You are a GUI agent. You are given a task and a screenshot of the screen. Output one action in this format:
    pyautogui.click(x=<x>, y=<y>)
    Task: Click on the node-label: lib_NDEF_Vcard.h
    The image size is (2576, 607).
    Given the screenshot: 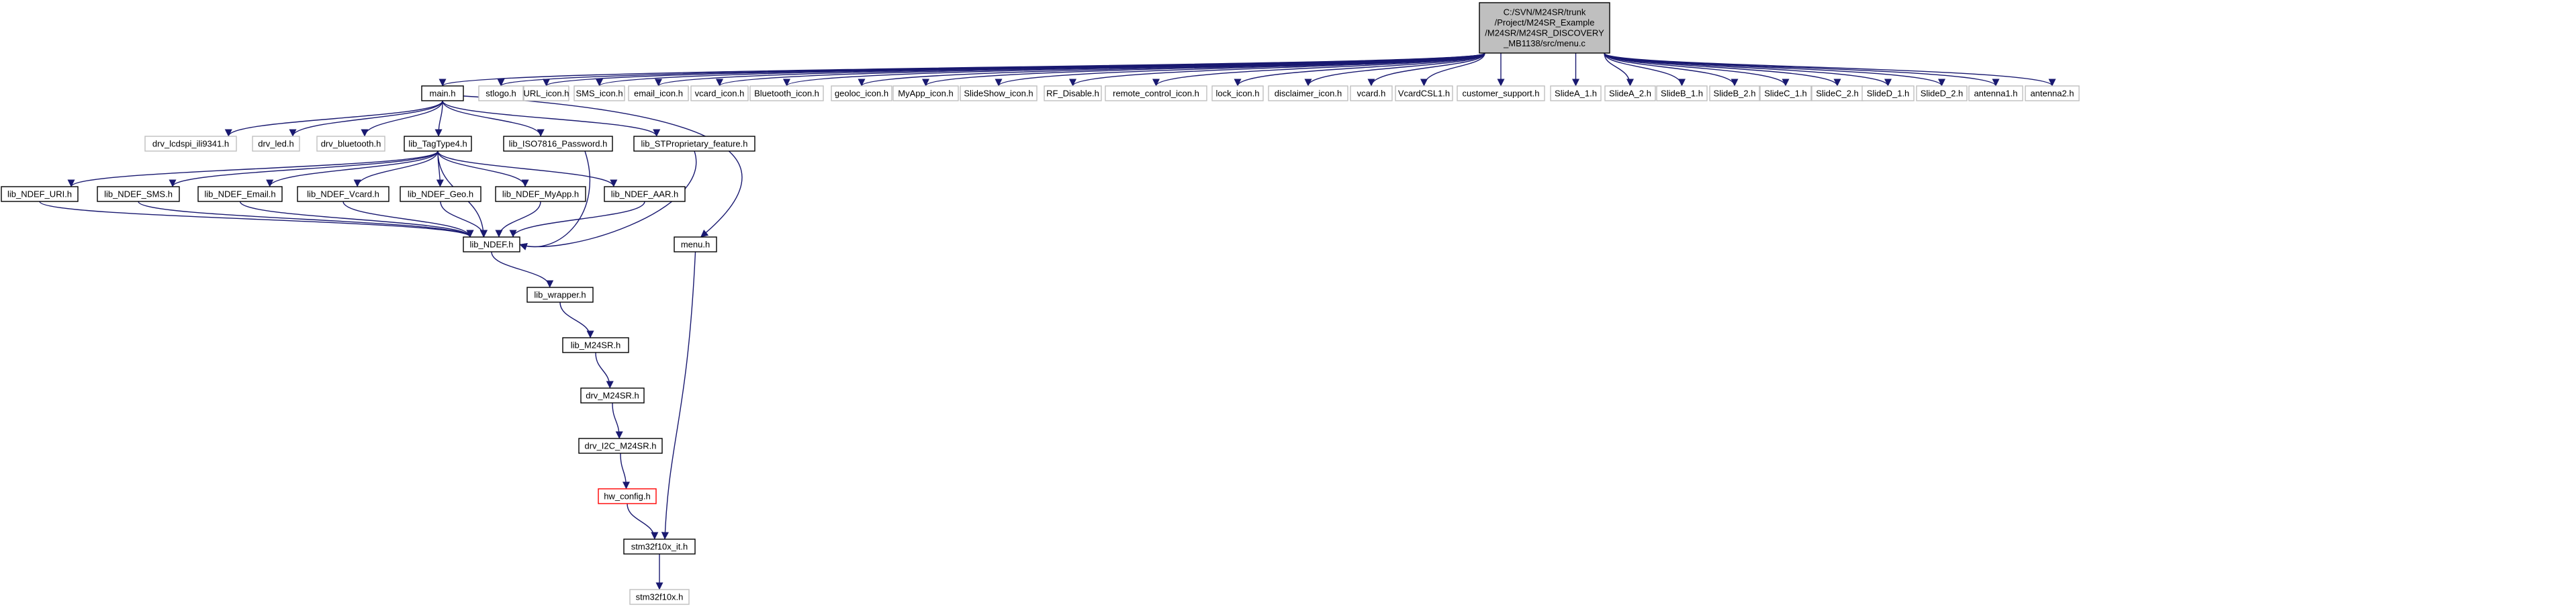 What is the action you would take?
    pyautogui.click(x=343, y=194)
    